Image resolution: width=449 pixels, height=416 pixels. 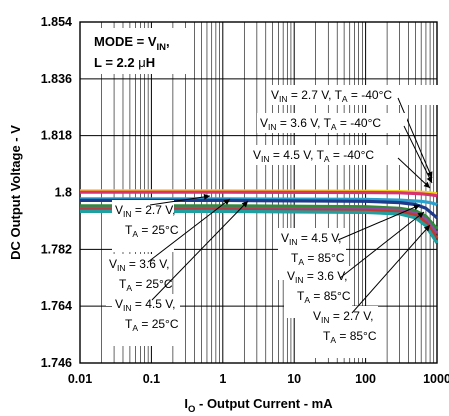 I want to click on y-tick-label: 1.8, so click(x=63, y=193).